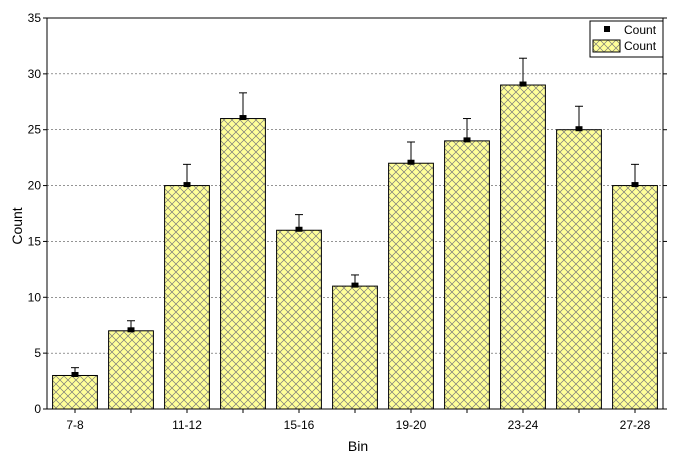  What do you see at coordinates (358, 446) in the screenshot?
I see `x-axis-title: Bin` at bounding box center [358, 446].